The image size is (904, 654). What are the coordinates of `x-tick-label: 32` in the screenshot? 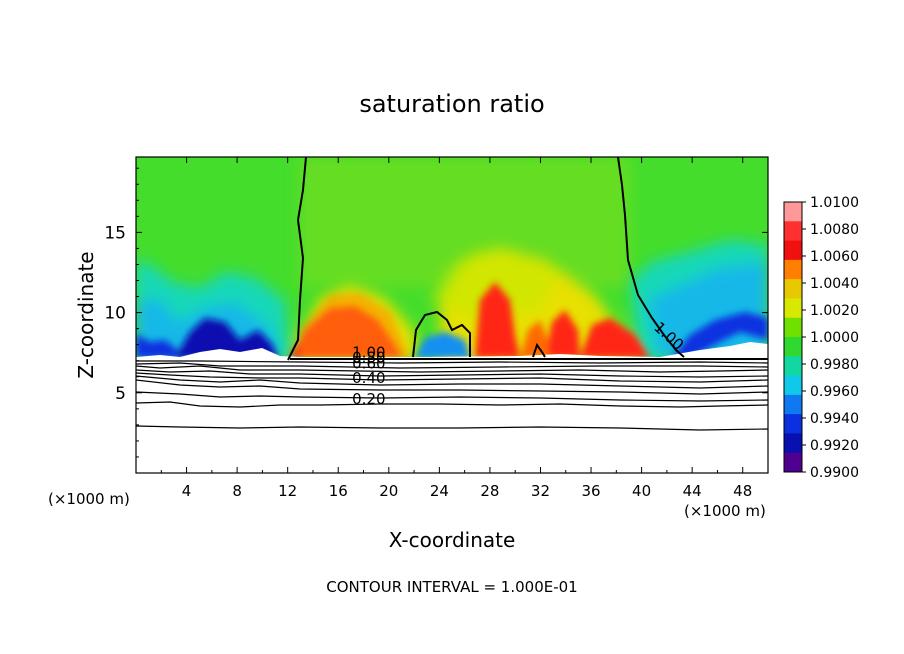 It's located at (540, 491).